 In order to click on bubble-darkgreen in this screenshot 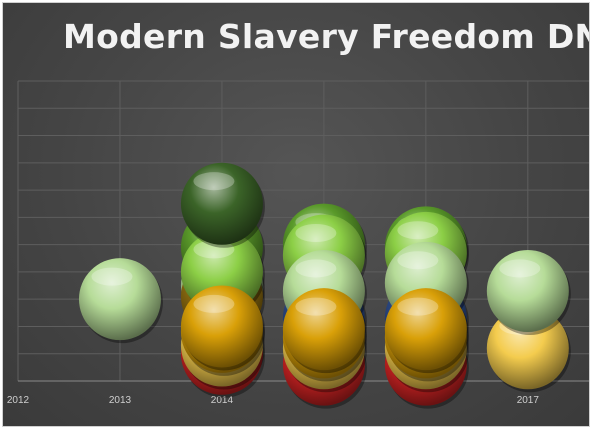, I will do `click(222, 205)`.